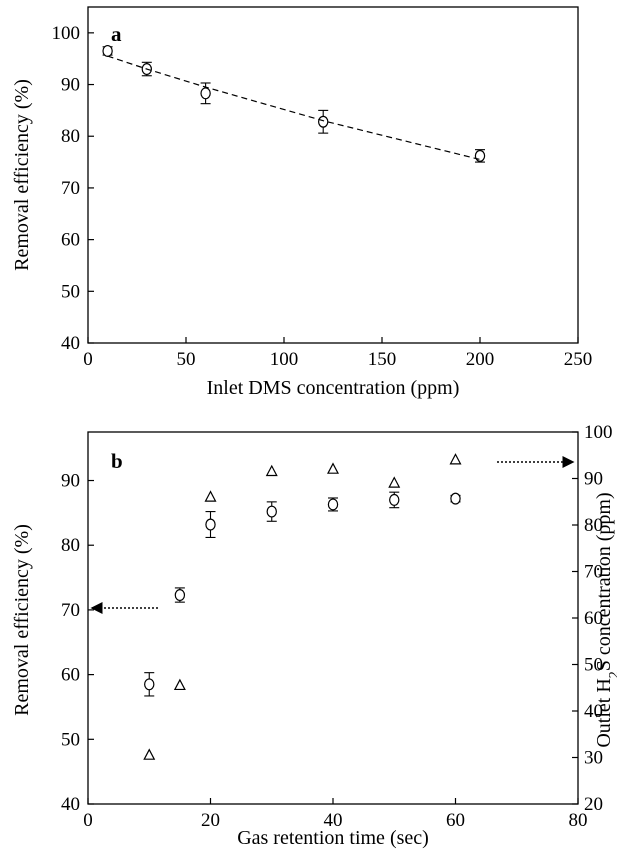 The image size is (617, 853). What do you see at coordinates (88, 820) in the screenshot?
I see `panel-b-x-tick-label: 0` at bounding box center [88, 820].